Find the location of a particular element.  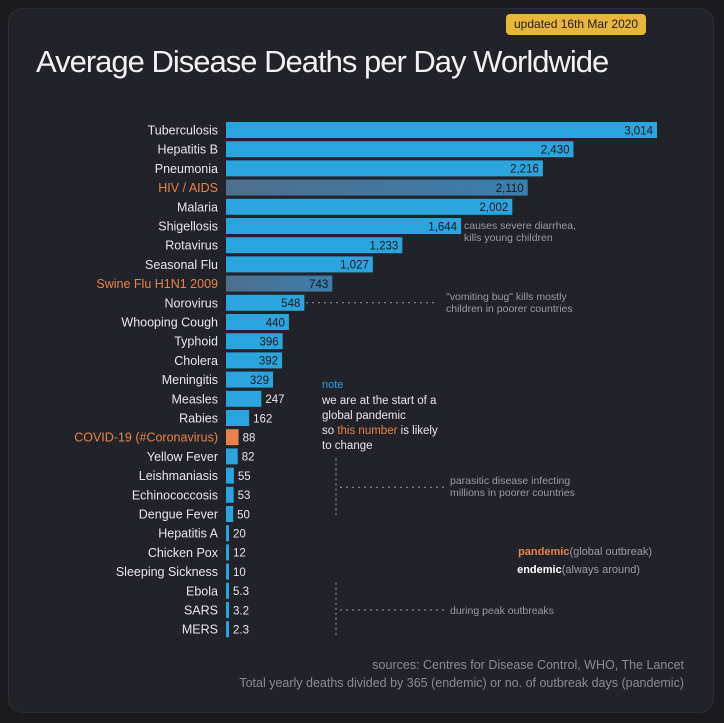

annotation-norovirus-0: "vomiting bug" kills mostly is located at coordinates (506, 297).